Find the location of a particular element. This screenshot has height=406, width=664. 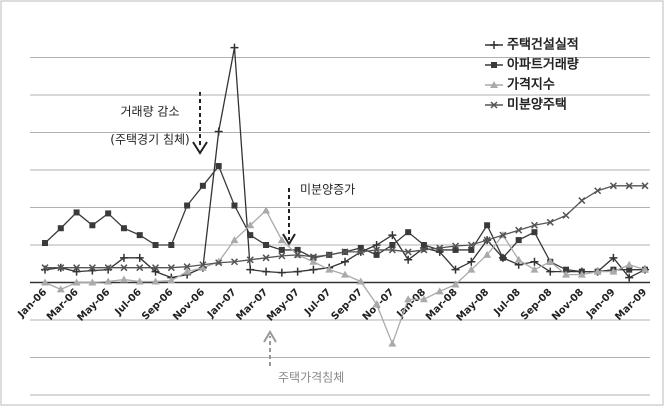

legend-label: 아파트거래량 is located at coordinates (543, 65).